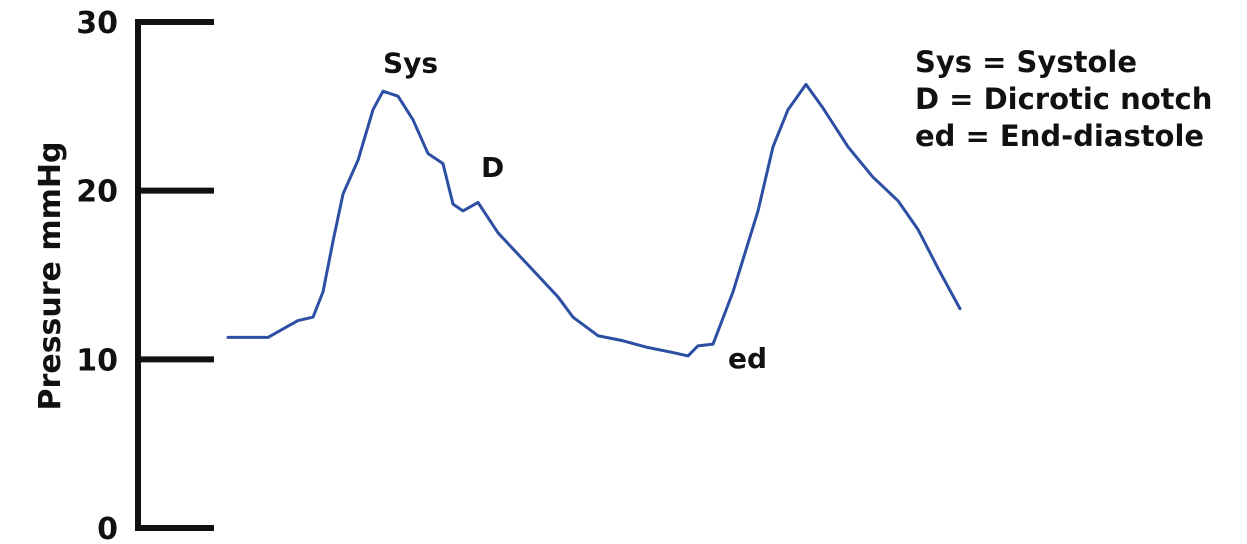  What do you see at coordinates (410, 63) in the screenshot?
I see `annotation-sys: Sys` at bounding box center [410, 63].